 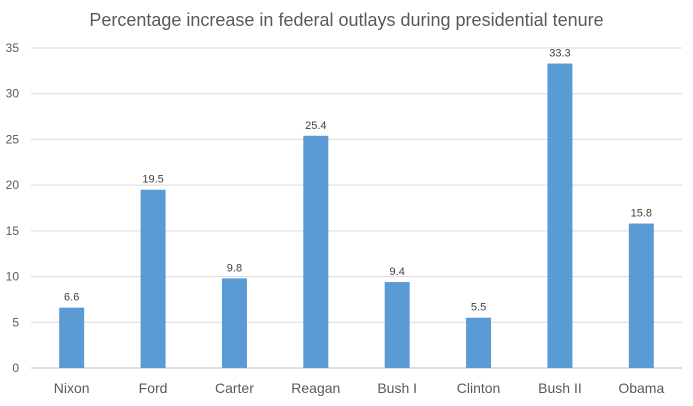 What do you see at coordinates (13, 231) in the screenshot?
I see `y-tick-label-15: 15` at bounding box center [13, 231].